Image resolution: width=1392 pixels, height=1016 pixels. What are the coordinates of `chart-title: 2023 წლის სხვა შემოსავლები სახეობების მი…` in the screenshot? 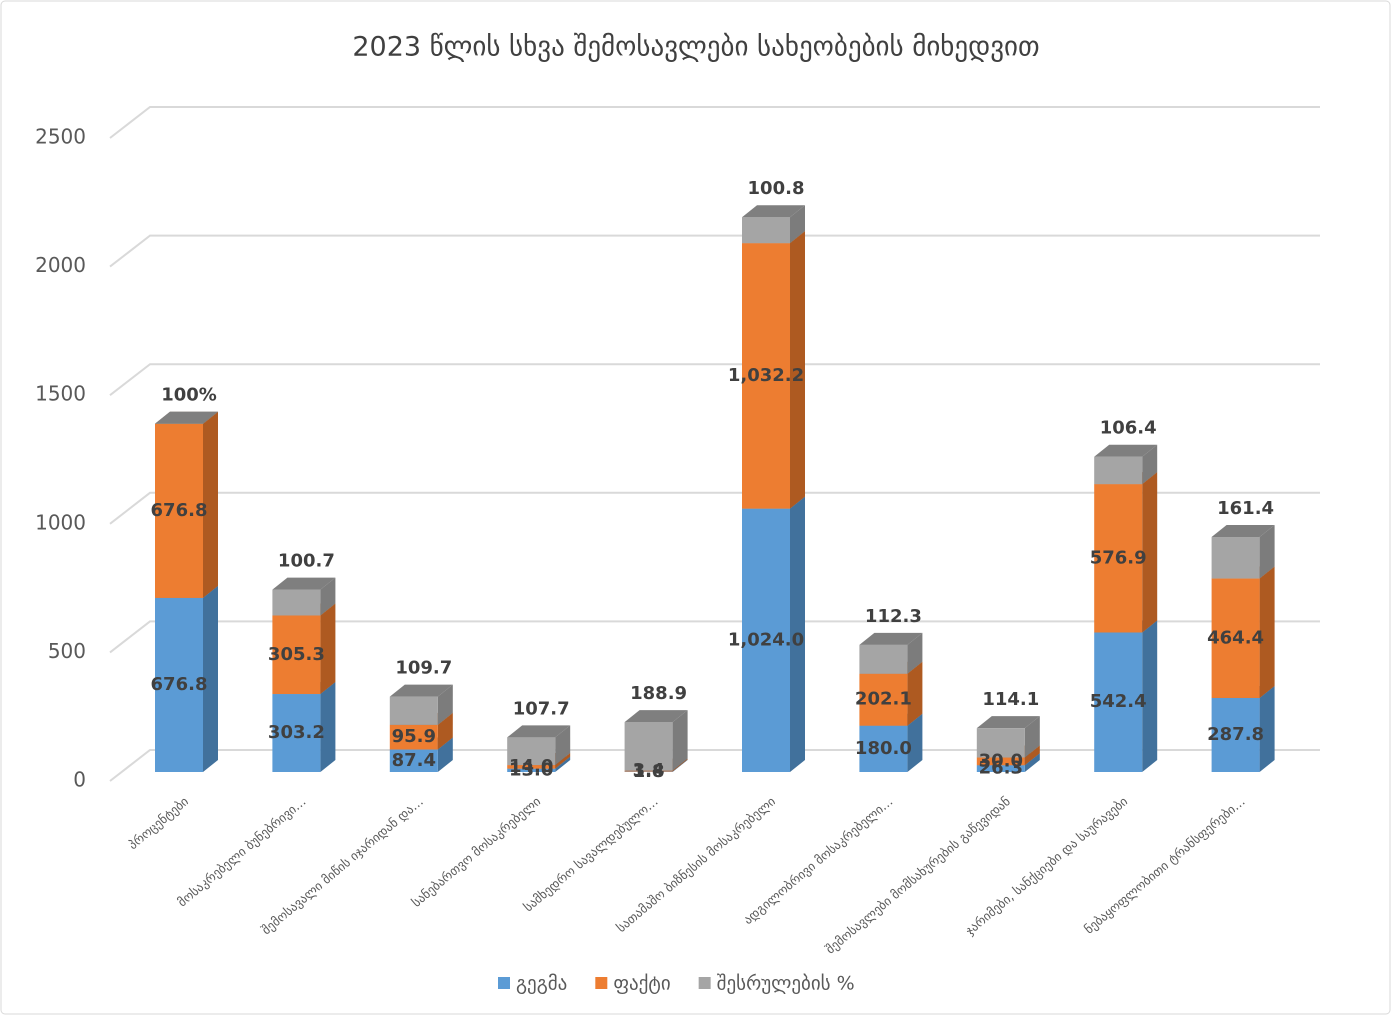 It's located at (695, 47).